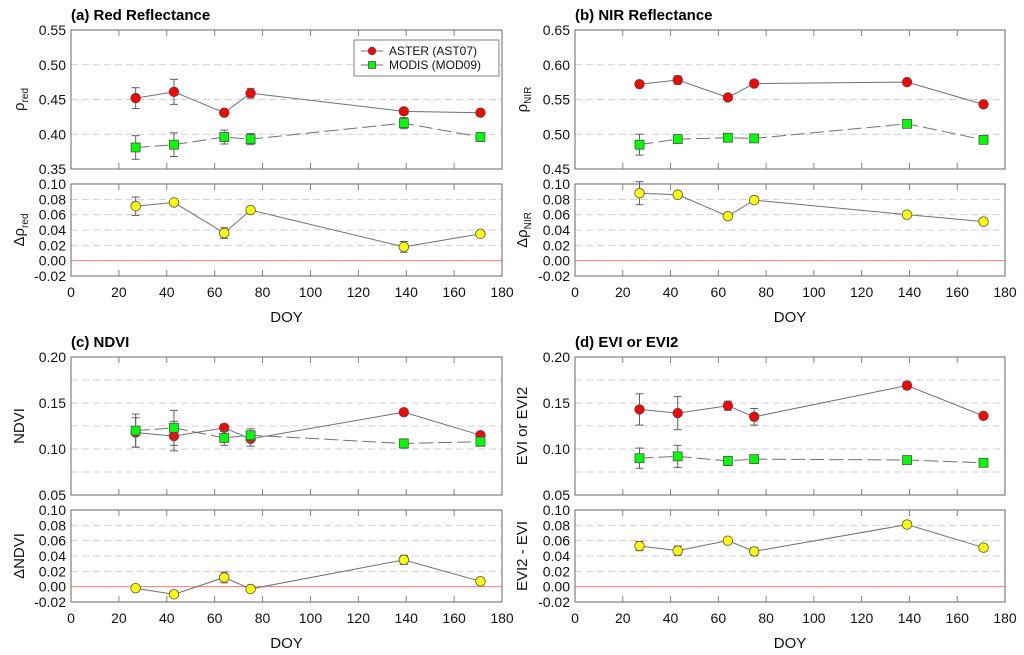  Describe the element at coordinates (372, 51) in the screenshot. I see `legend-marker-circle` at that location.